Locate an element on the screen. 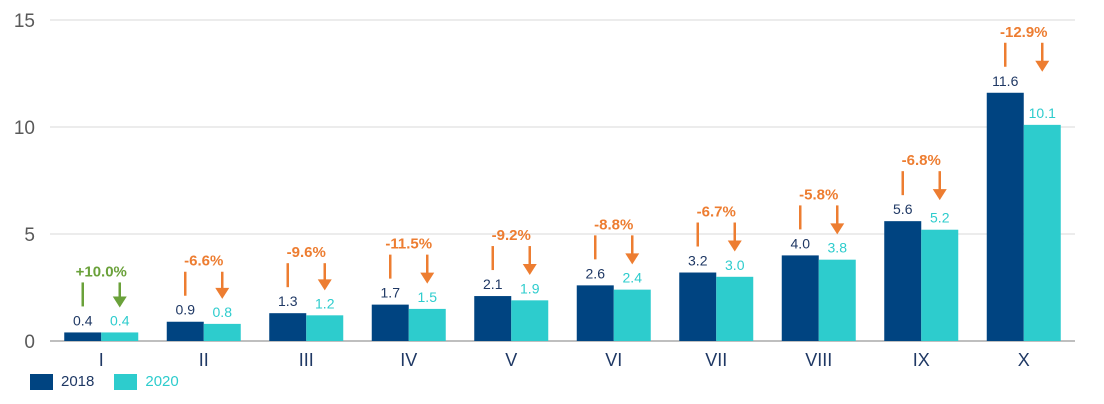 The width and height of the screenshot is (1104, 404). annotation-label-X: -12.9% is located at coordinates (1024, 32).